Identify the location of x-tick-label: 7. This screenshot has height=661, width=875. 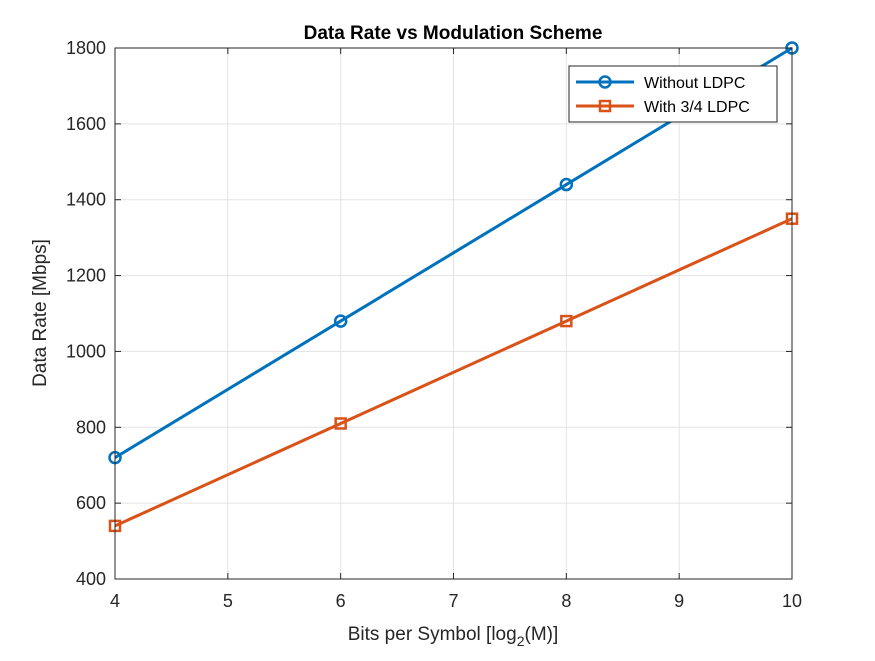
(453, 601).